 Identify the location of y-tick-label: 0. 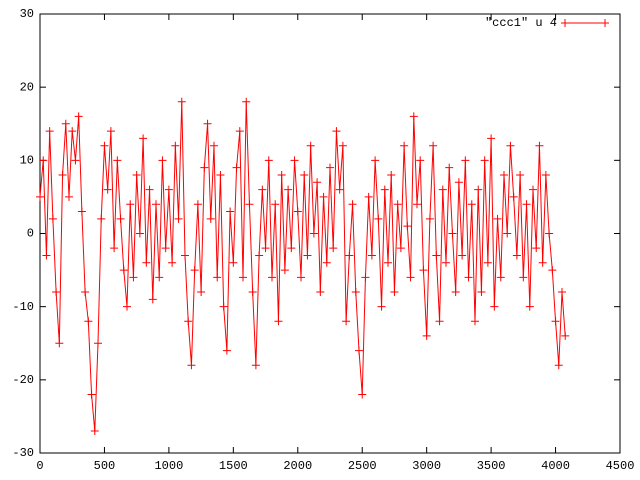
(30, 234).